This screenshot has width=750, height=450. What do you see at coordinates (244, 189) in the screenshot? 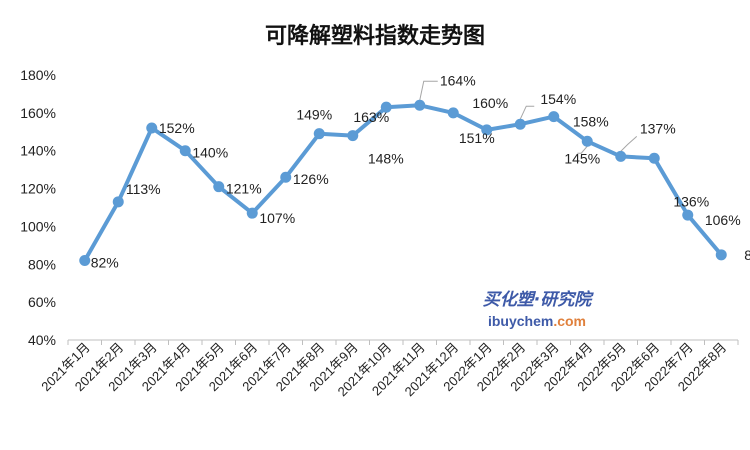
I see `data-label: 121%` at bounding box center [244, 189].